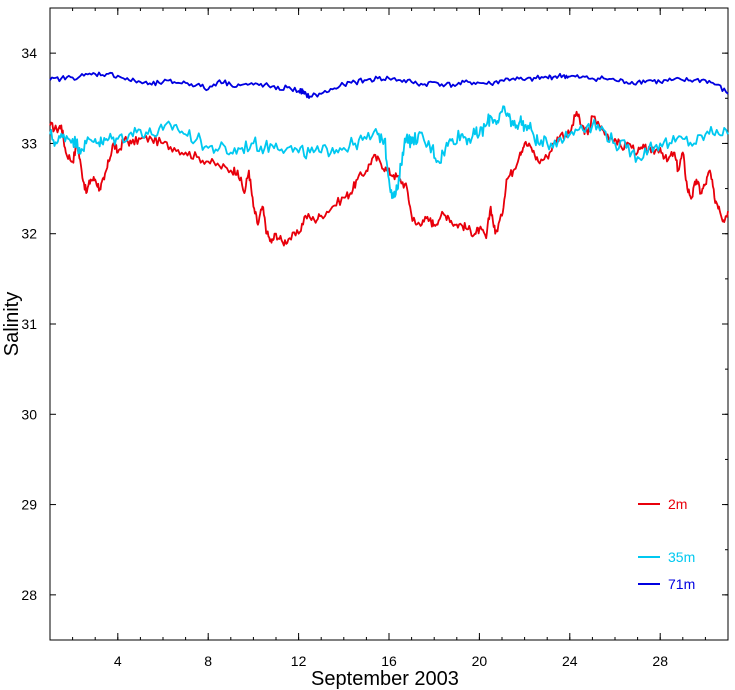 The width and height of the screenshot is (735, 690). What do you see at coordinates (29, 143) in the screenshot?
I see `y-tick-label: 33` at bounding box center [29, 143].